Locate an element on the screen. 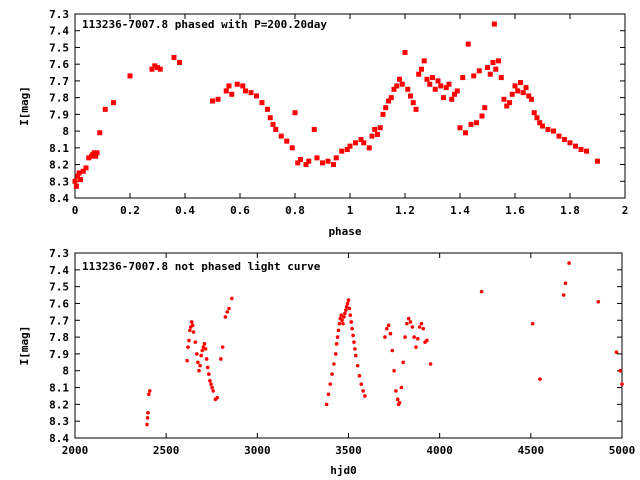 The width and height of the screenshot is (640, 480). x-tick-label: 2 is located at coordinates (625, 210).